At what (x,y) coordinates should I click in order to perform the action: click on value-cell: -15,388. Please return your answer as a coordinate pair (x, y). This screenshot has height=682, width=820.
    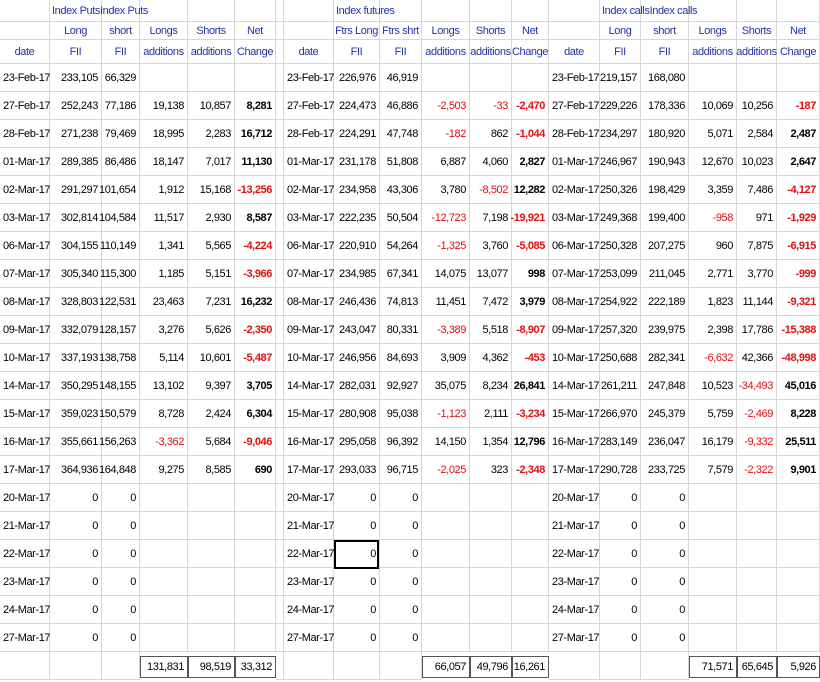
    Looking at the image, I should click on (798, 330).